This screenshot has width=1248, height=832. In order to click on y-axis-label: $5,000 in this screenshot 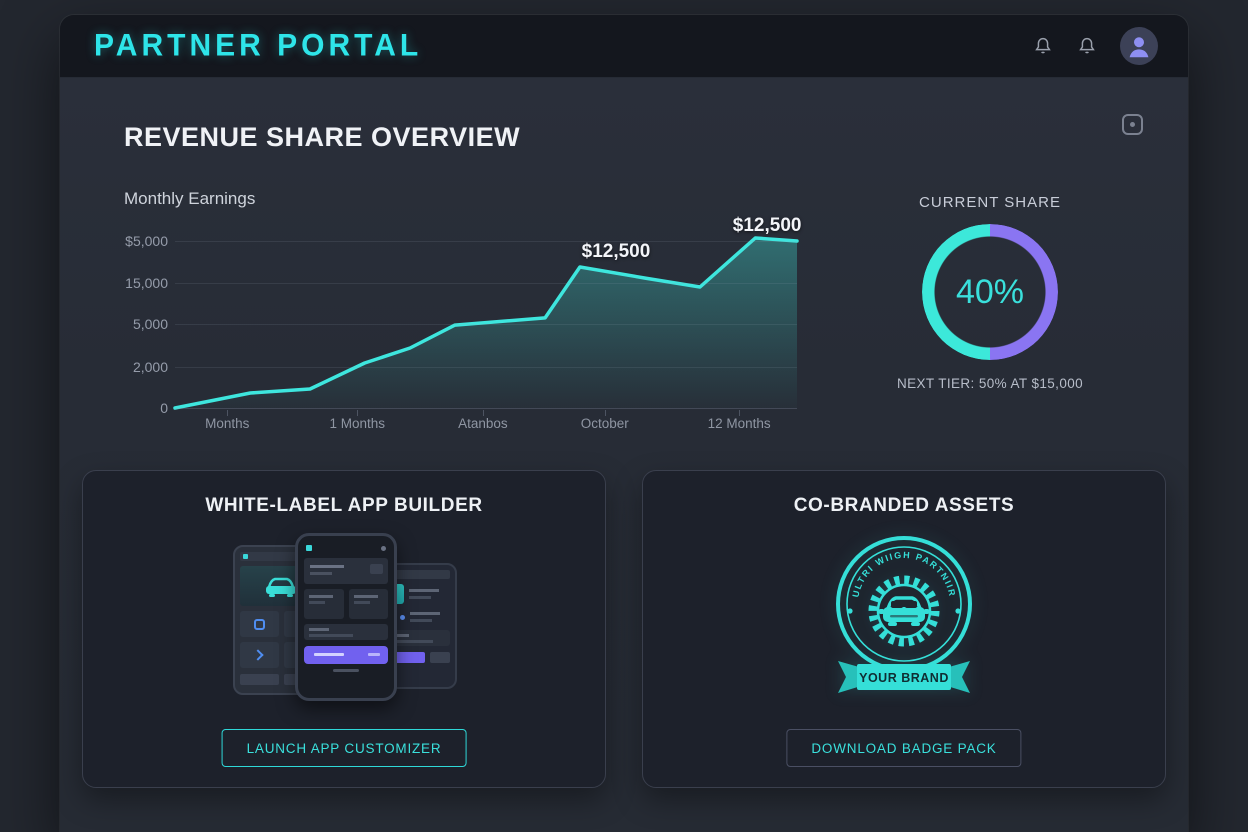, I will do `click(146, 241)`.